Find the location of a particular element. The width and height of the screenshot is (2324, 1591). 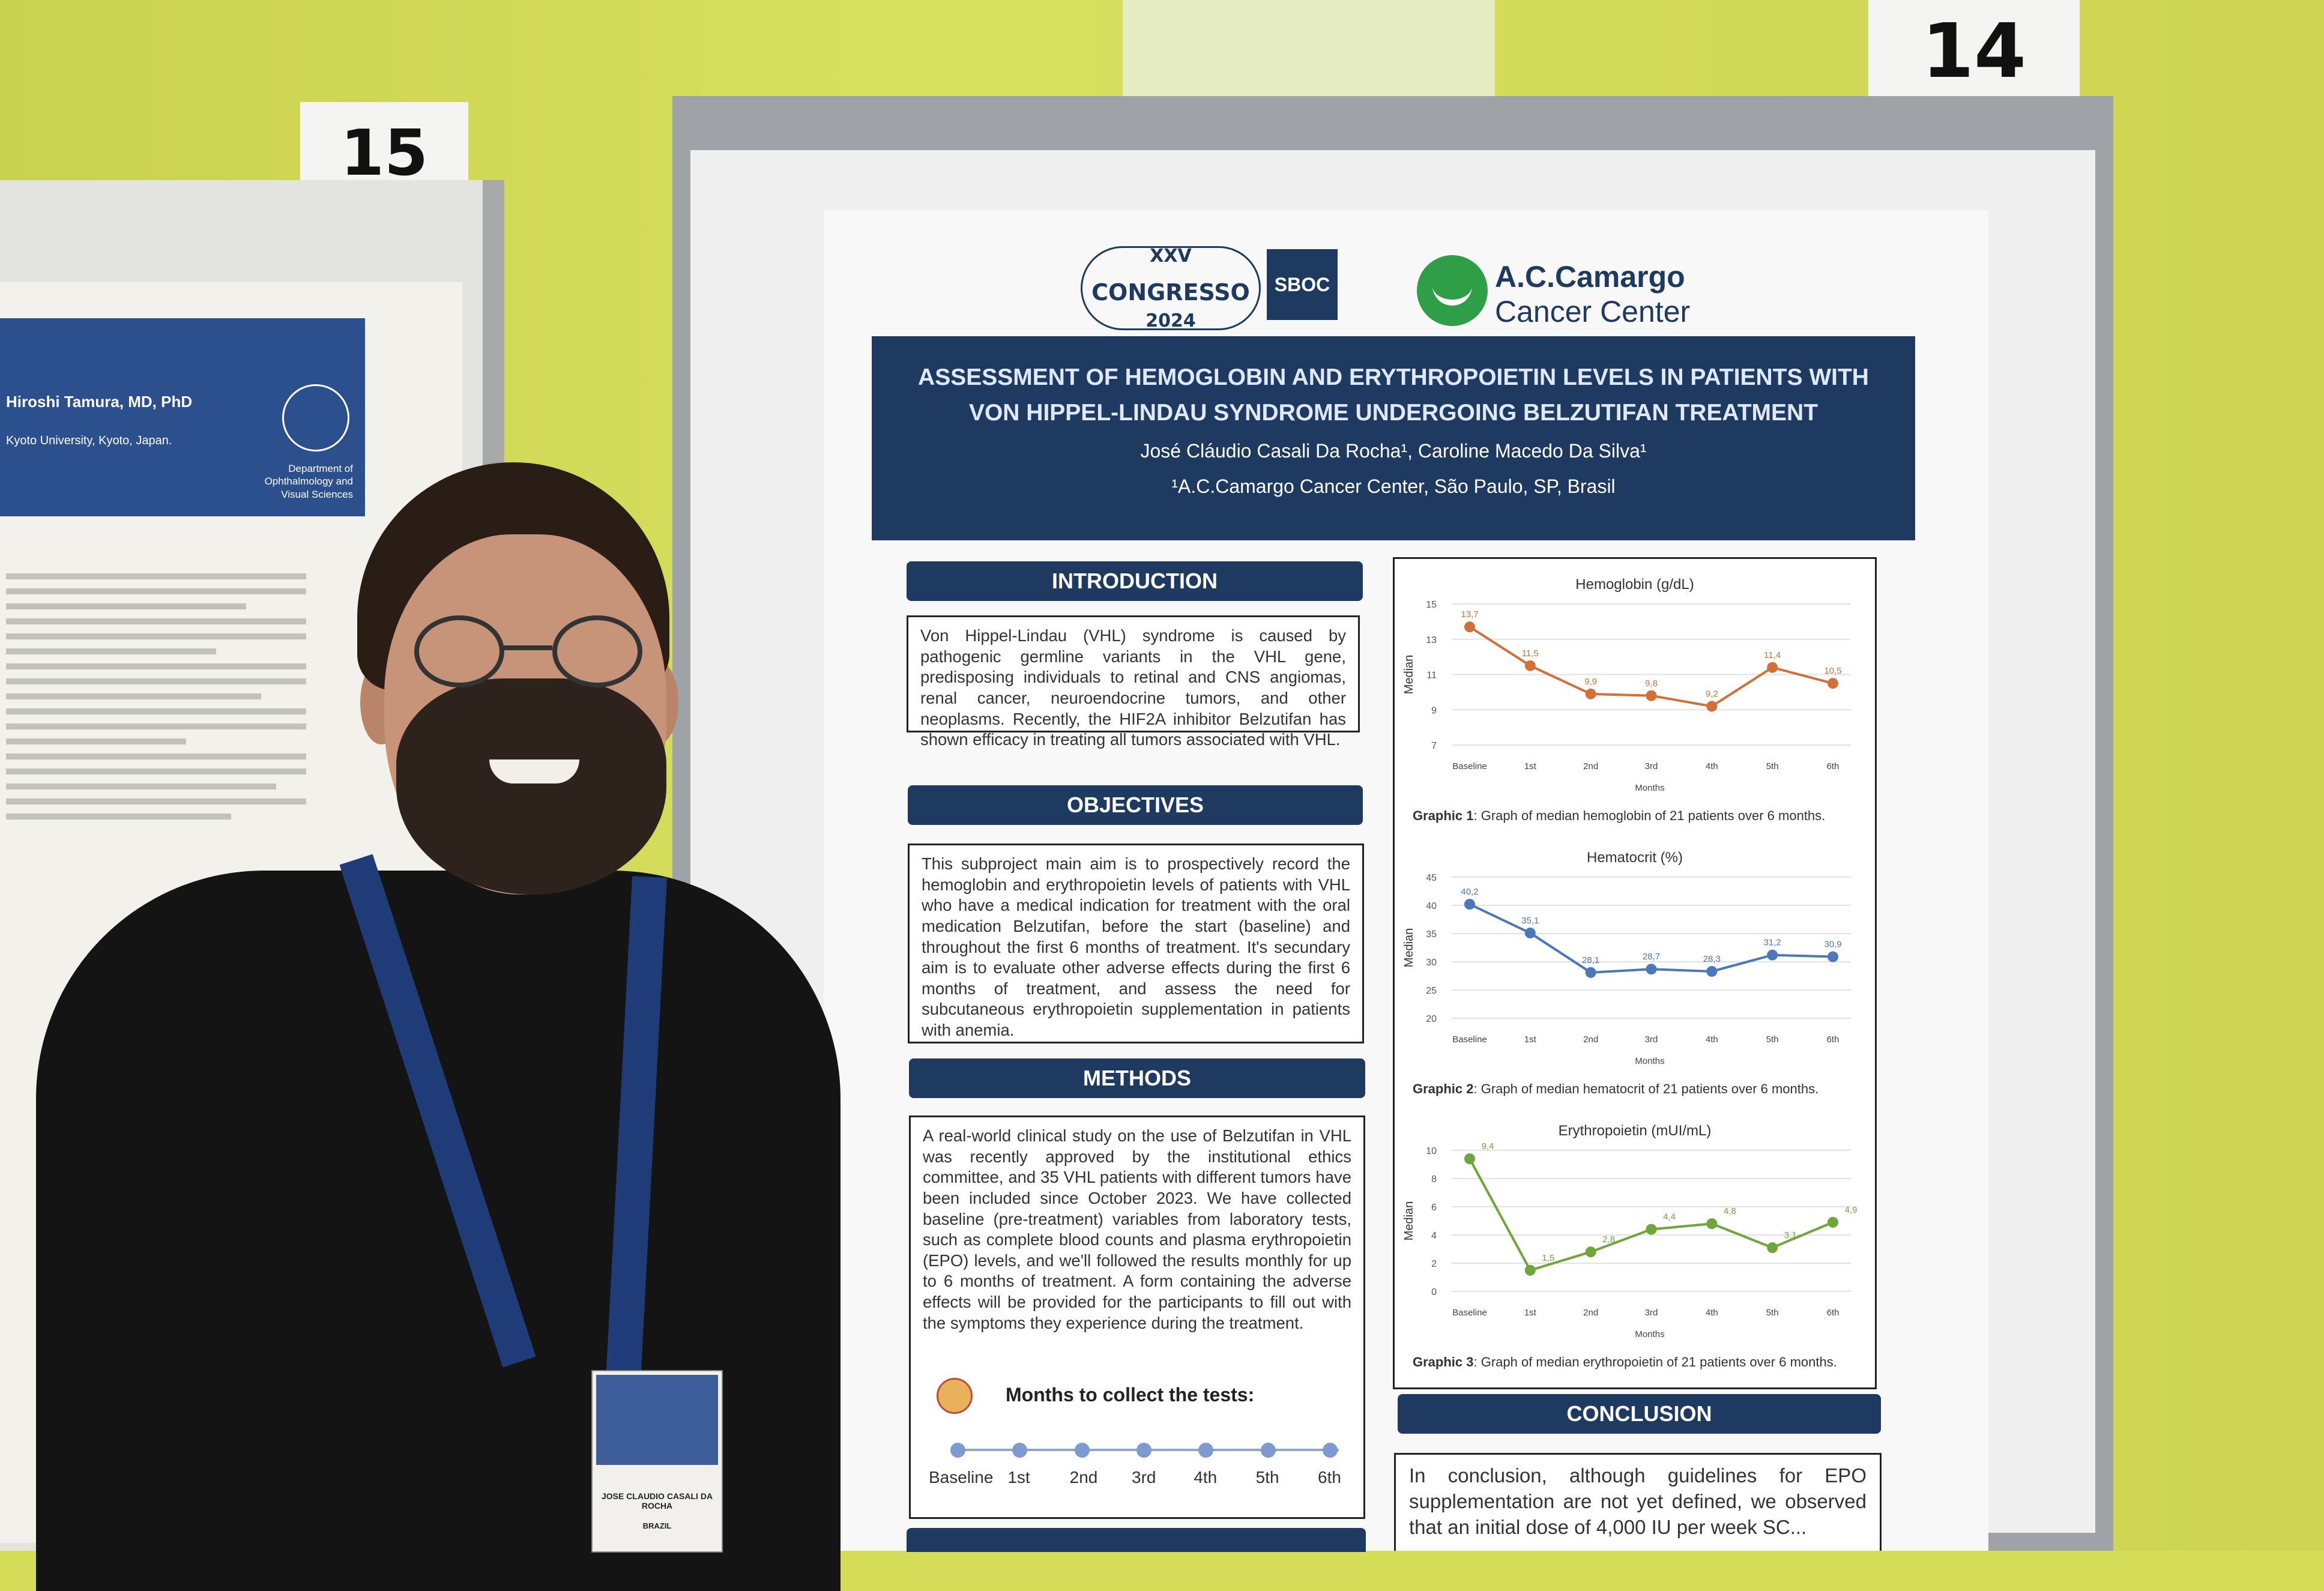

university-seal-icon is located at coordinates (315, 417).